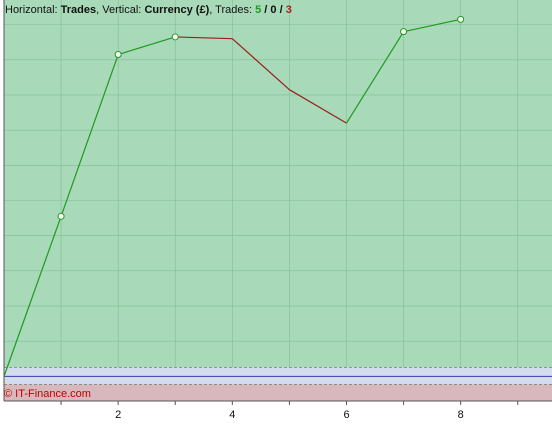 The height and width of the screenshot is (428, 552). I want to click on trades-loss-count: 3, so click(288, 10).